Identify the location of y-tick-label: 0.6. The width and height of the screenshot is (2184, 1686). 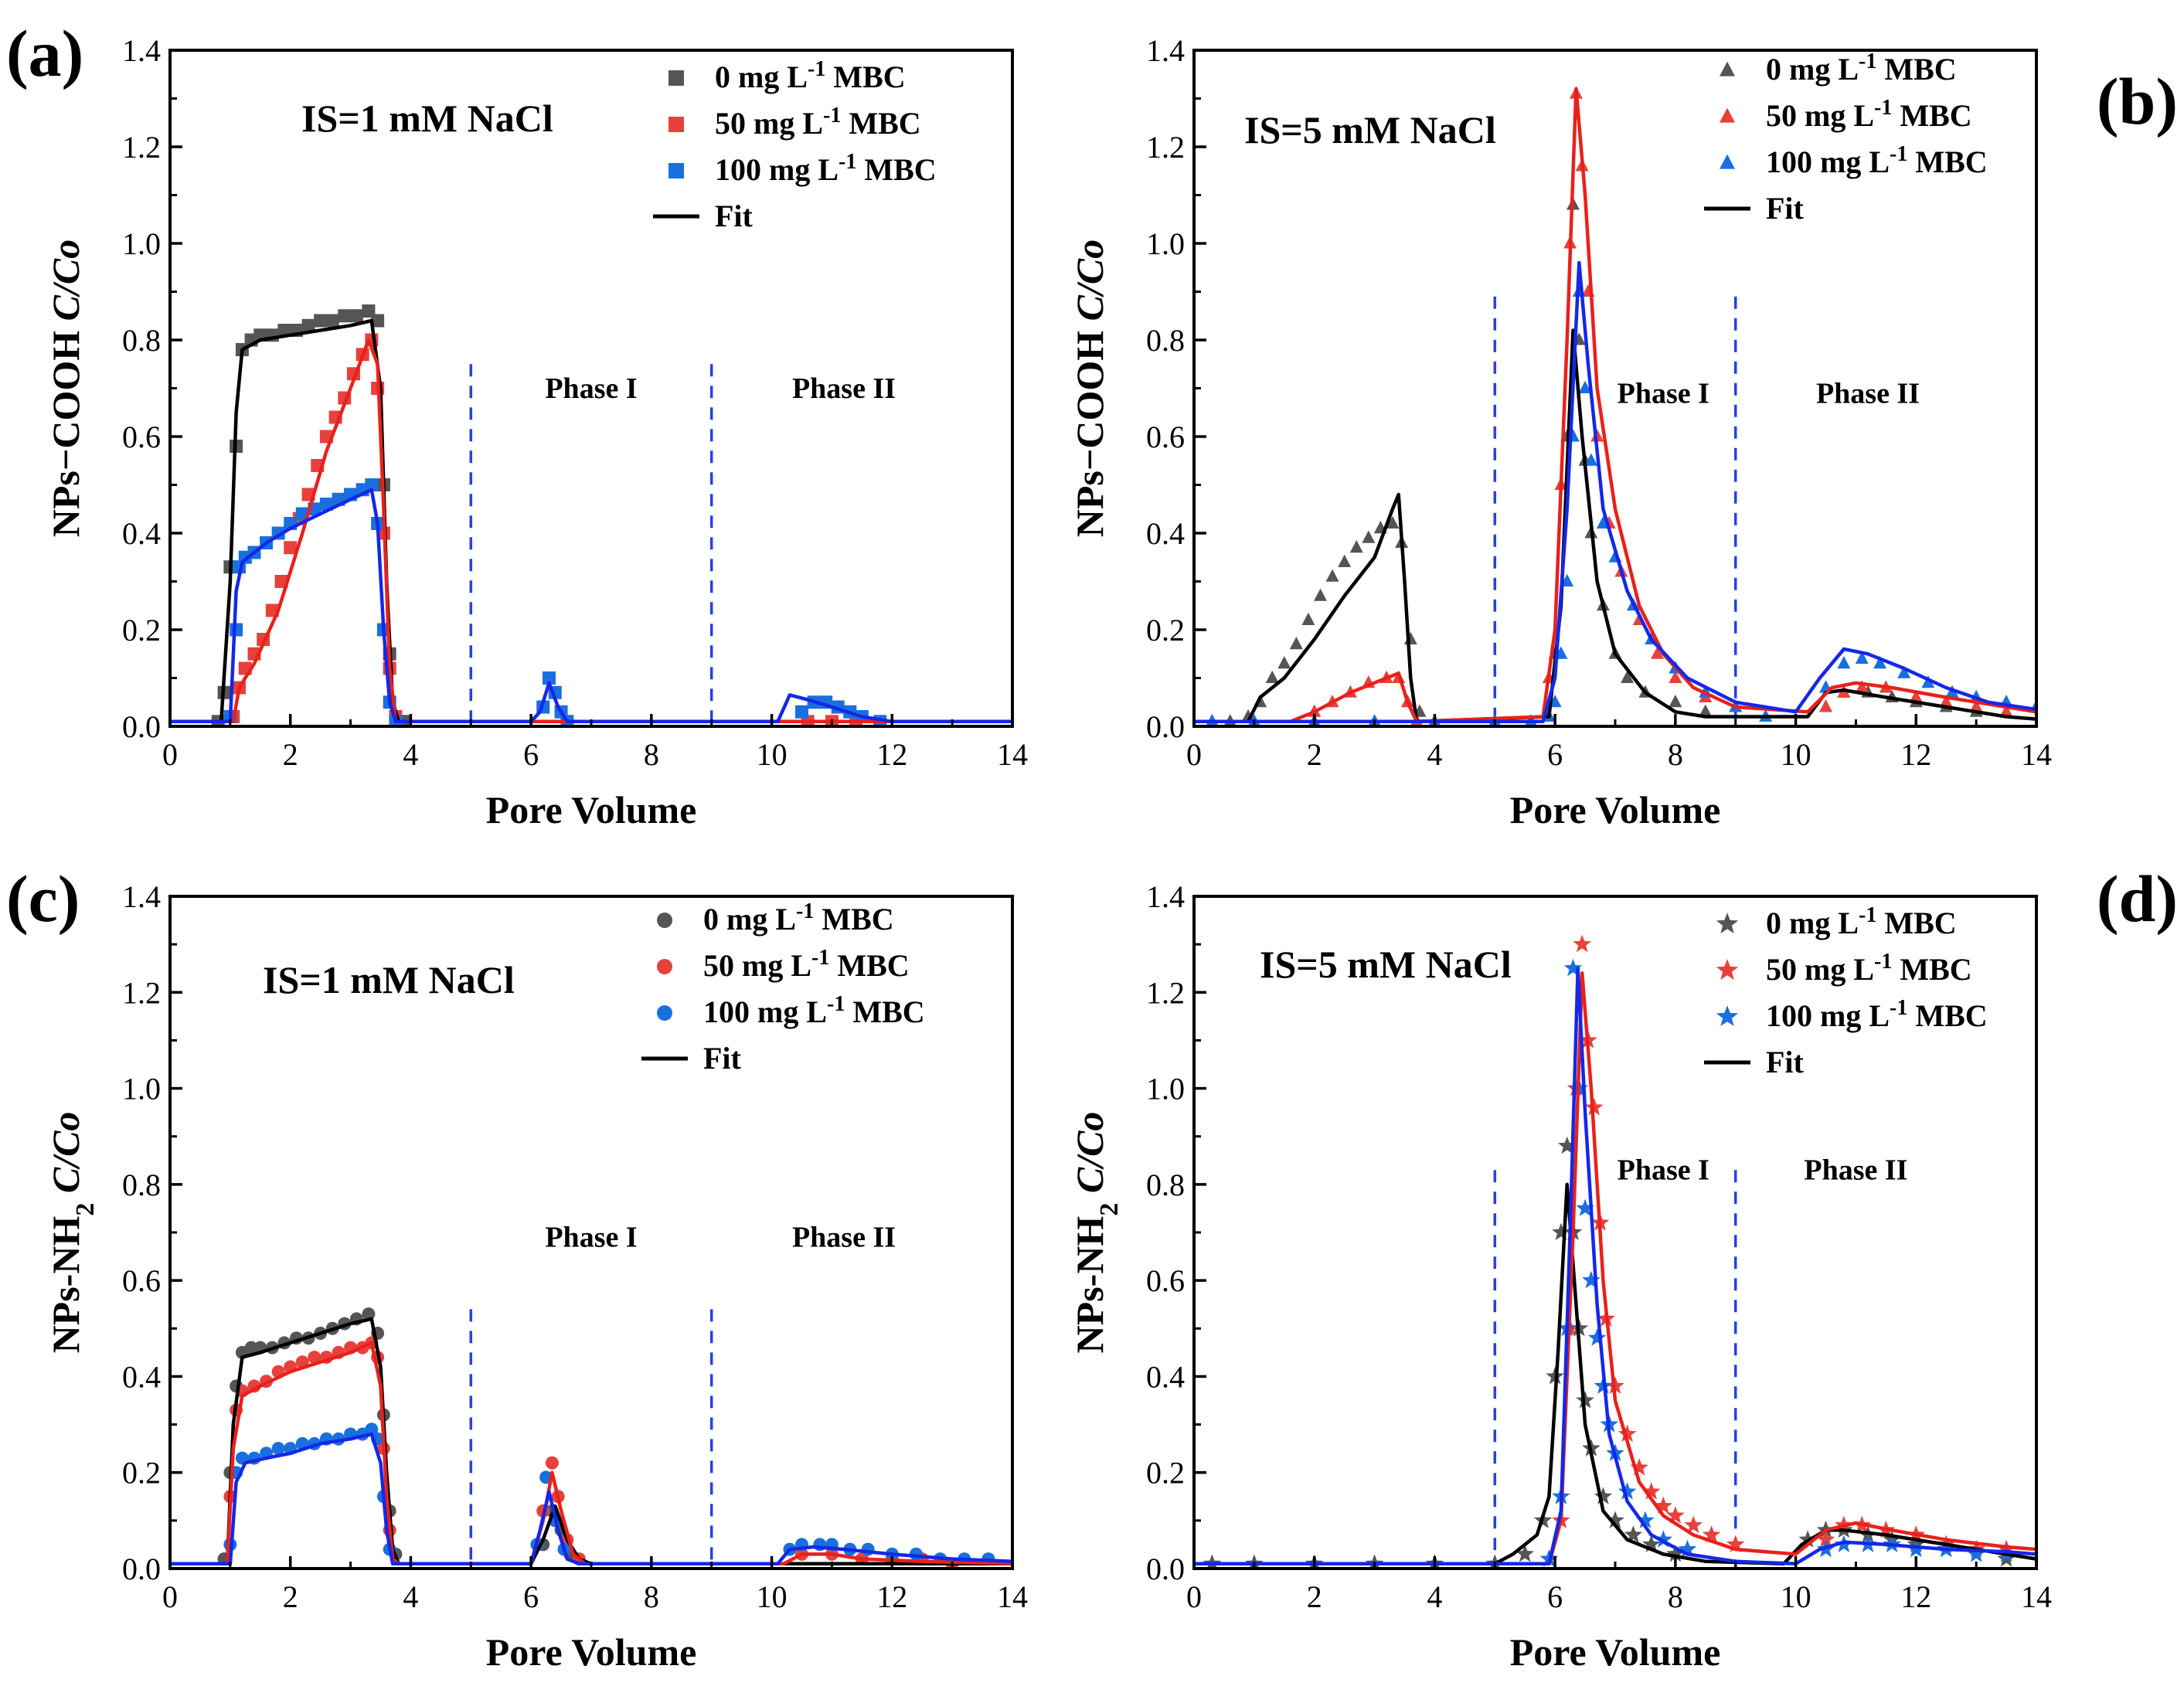
(142, 1280).